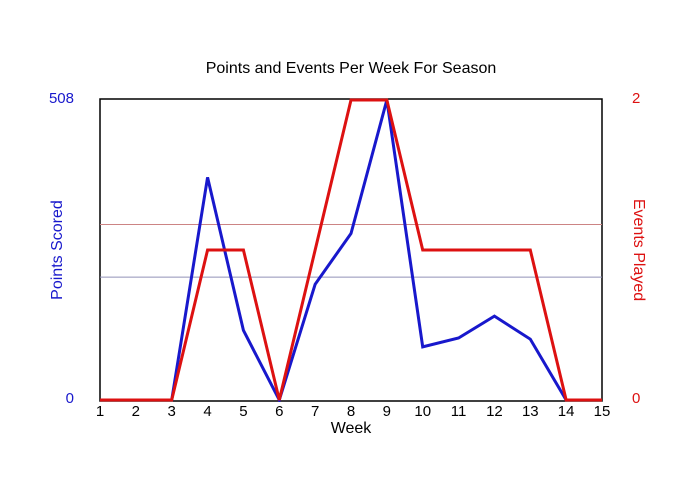  Describe the element at coordinates (207, 411) in the screenshot. I see `x-tick-label: 4` at that location.